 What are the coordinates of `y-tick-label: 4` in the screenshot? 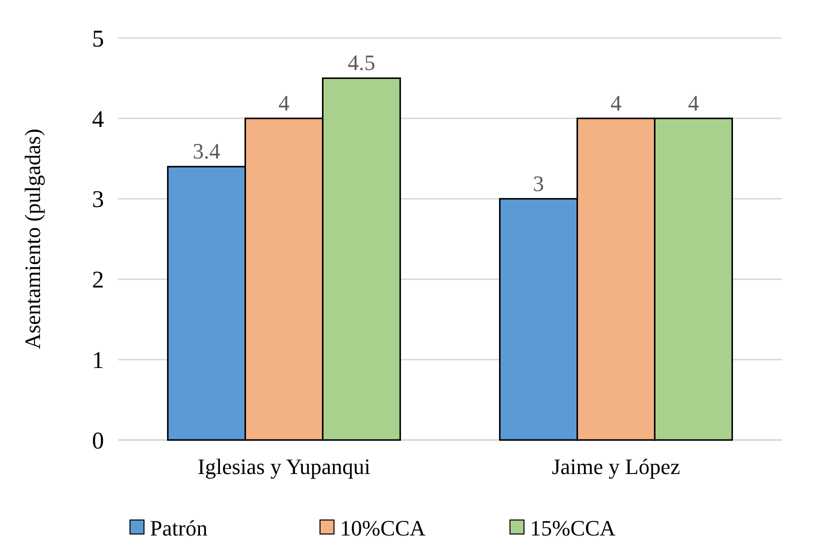 It's located at (98, 119).